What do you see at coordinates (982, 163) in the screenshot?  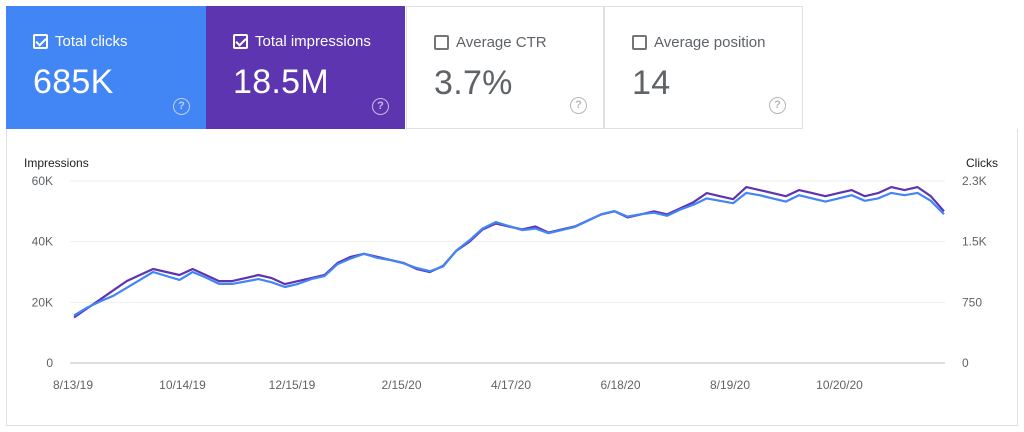 I see `right-axis-title: Clicks` at bounding box center [982, 163].